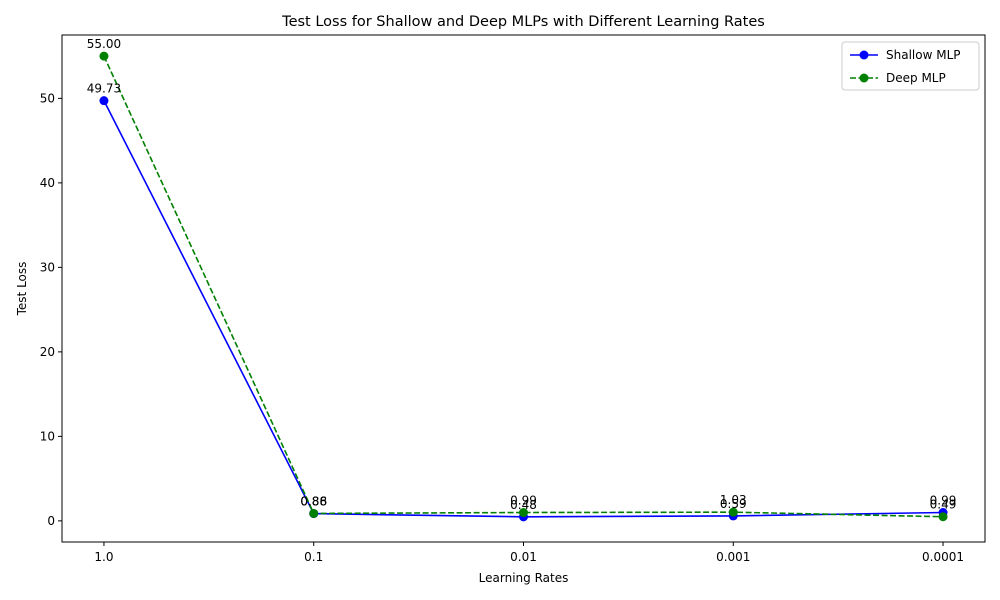 Image resolution: width=1000 pixels, height=600 pixels. I want to click on x-axis-ticks: 1.0 0.1 0.01 0.001 0.0001, so click(529, 553).